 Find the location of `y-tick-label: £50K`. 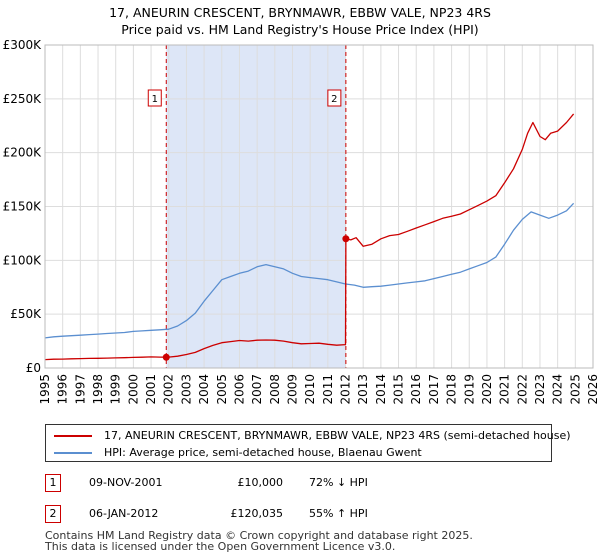

y-tick-label: £50K is located at coordinates (26, 314).